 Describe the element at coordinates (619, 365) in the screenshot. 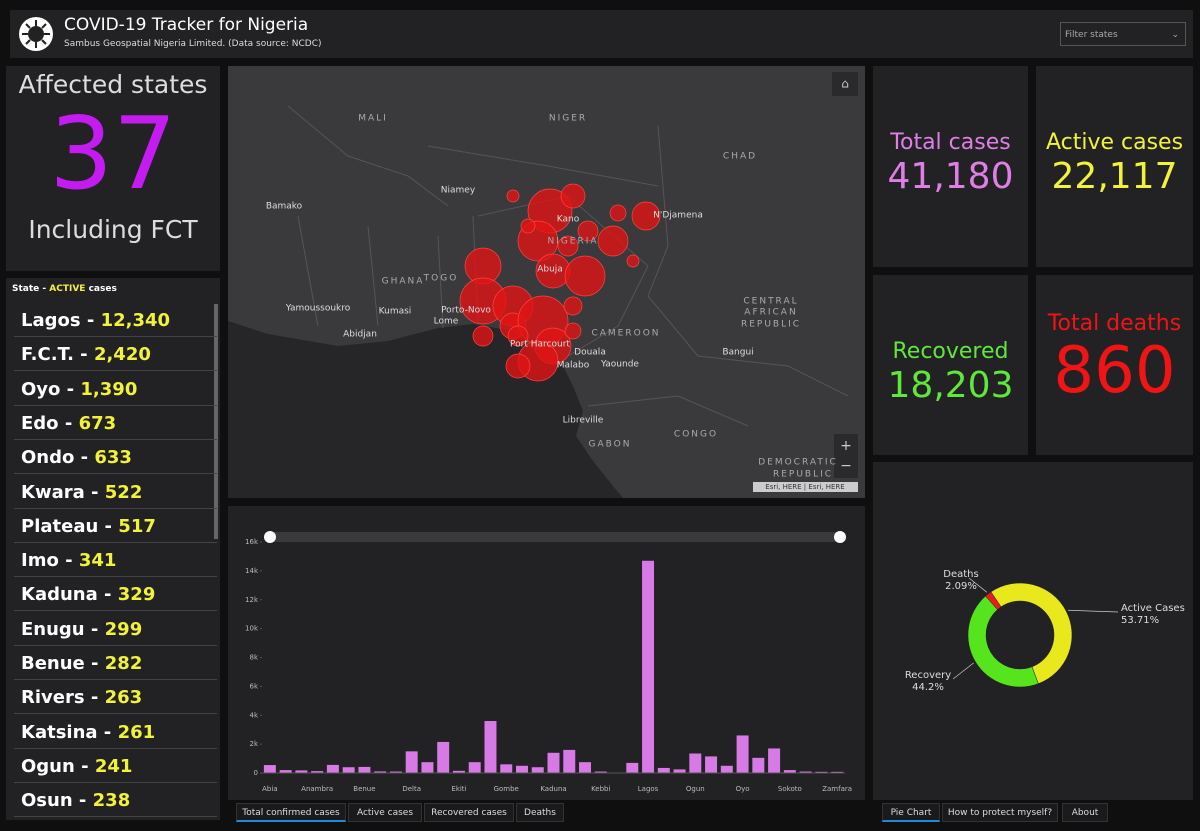

I see `map-label: Yaounde` at that location.